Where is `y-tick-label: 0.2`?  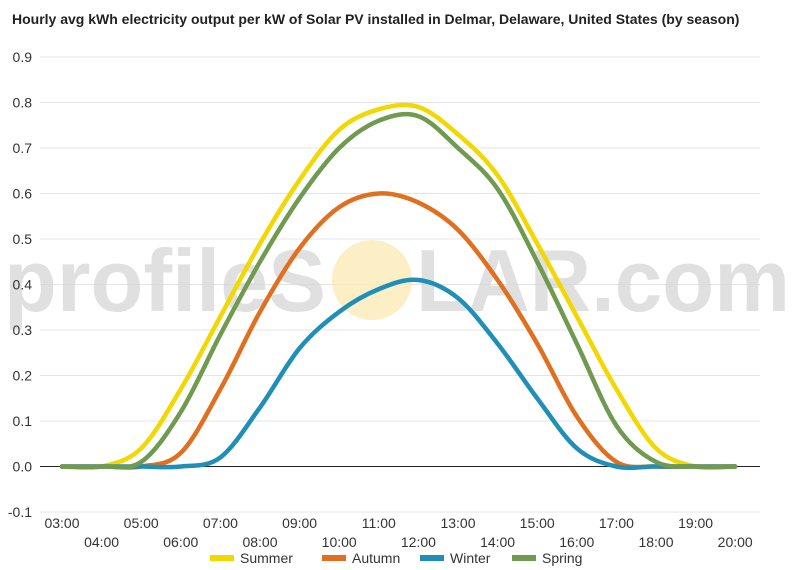
y-tick-label: 0.2 is located at coordinates (23, 376).